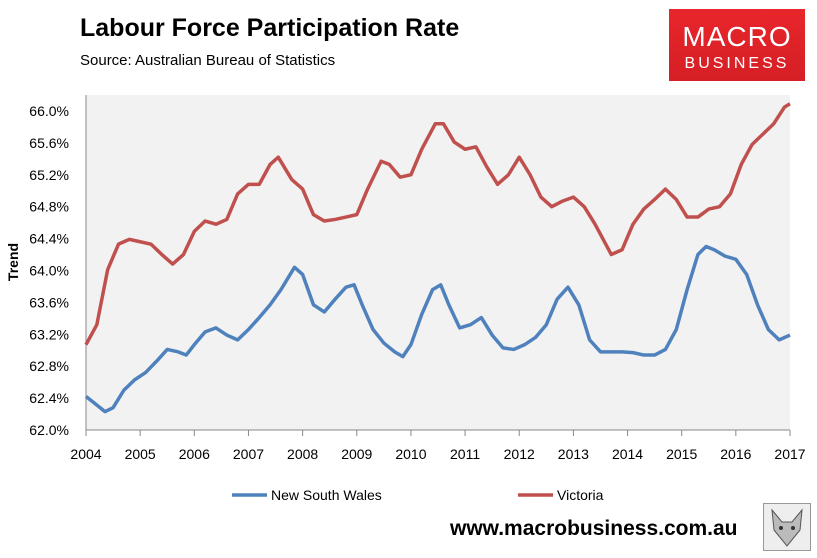  I want to click on fox-icon, so click(787, 527).